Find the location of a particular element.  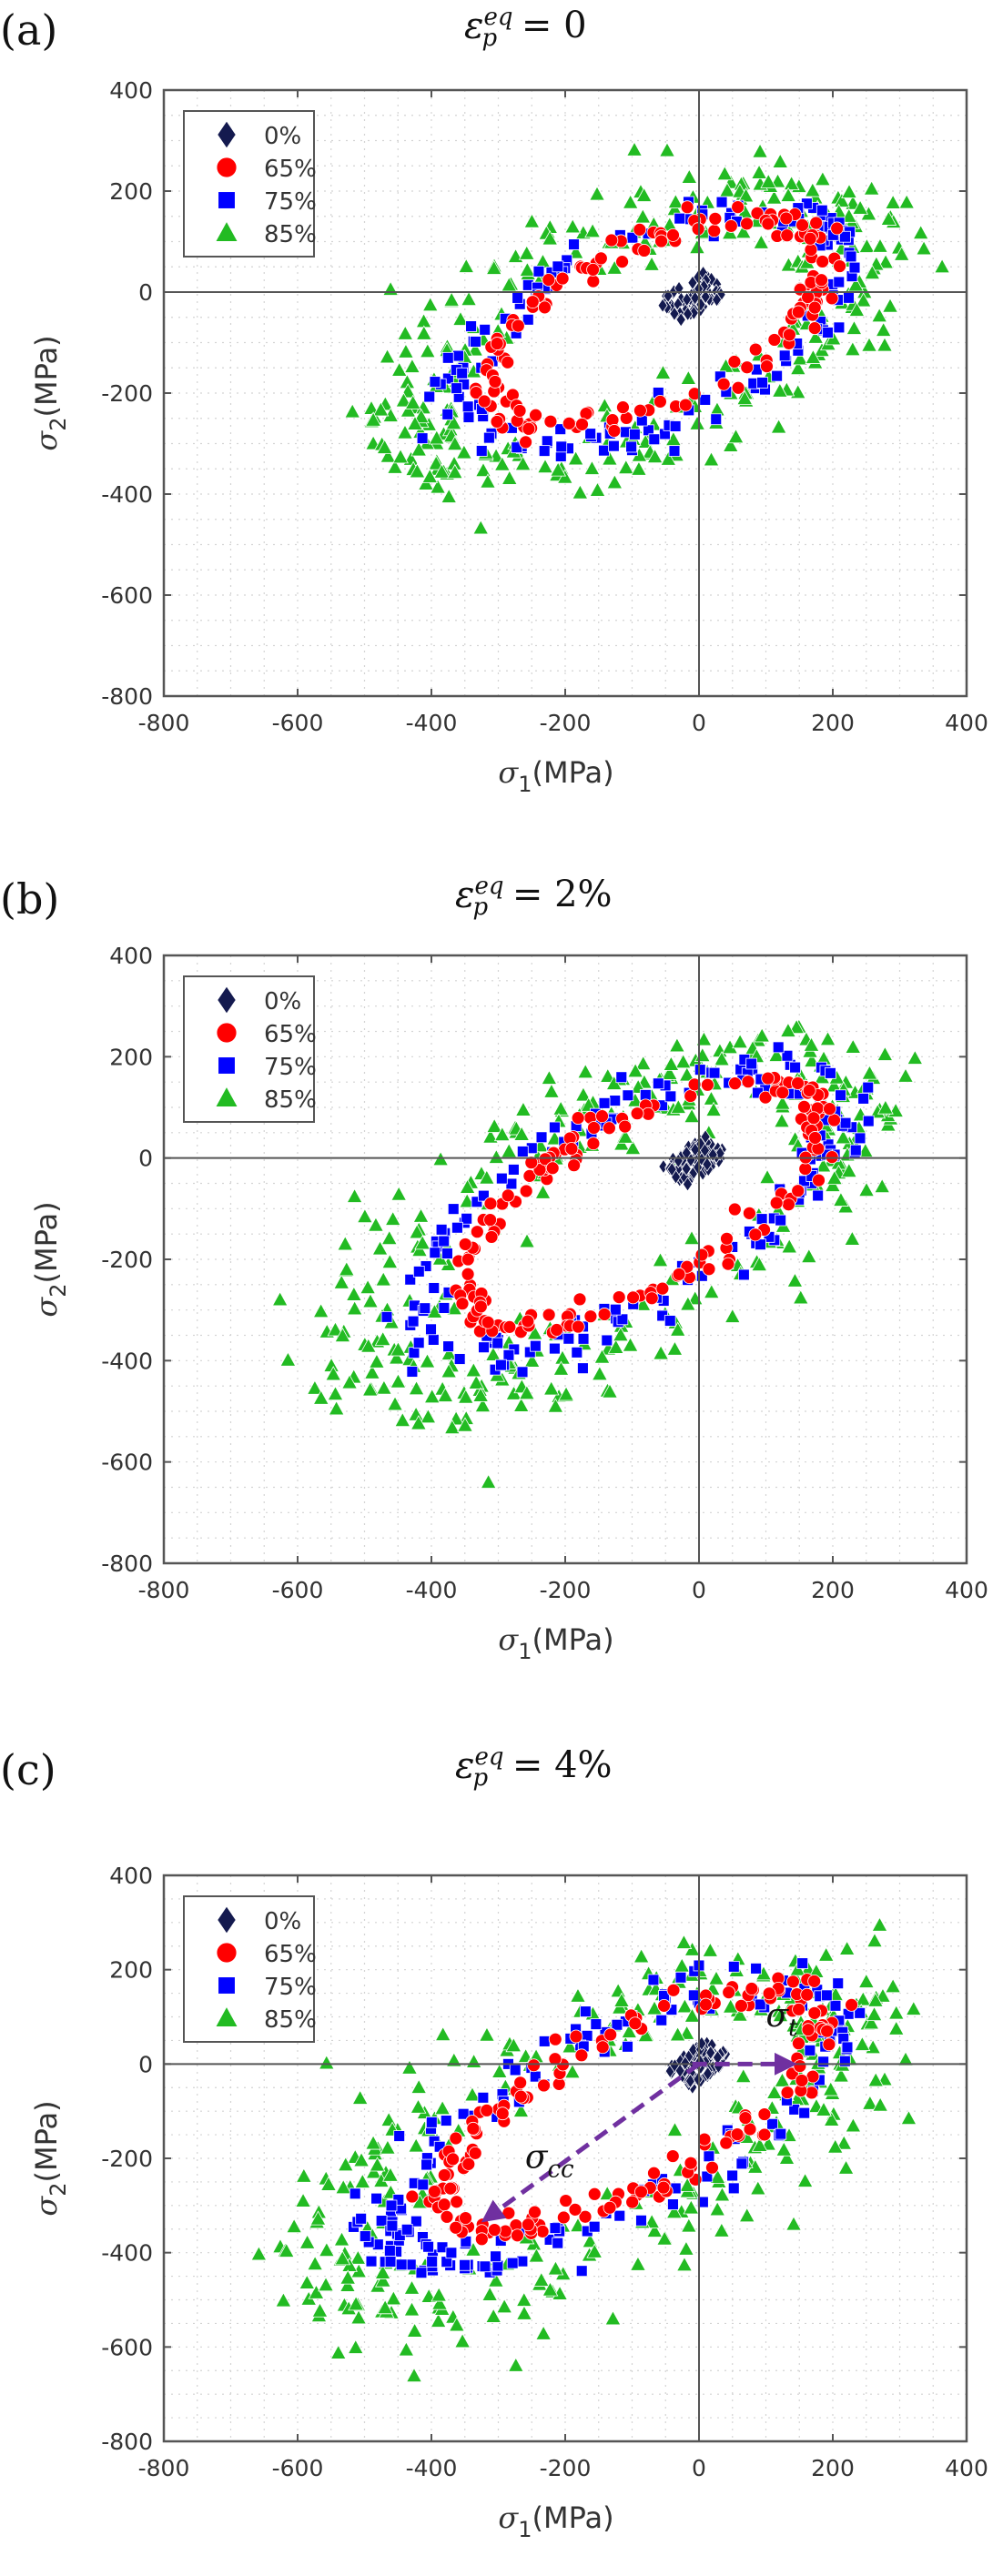

y-tick-label: 400 is located at coordinates (131, 90).